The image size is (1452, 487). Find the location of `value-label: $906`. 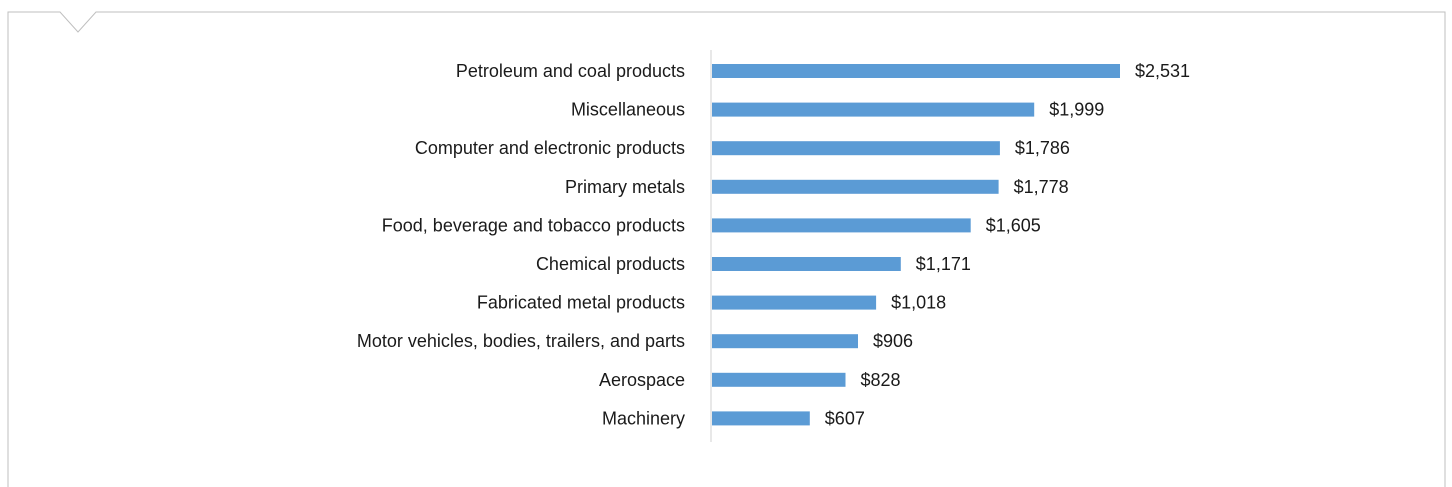

value-label: $906 is located at coordinates (893, 341).